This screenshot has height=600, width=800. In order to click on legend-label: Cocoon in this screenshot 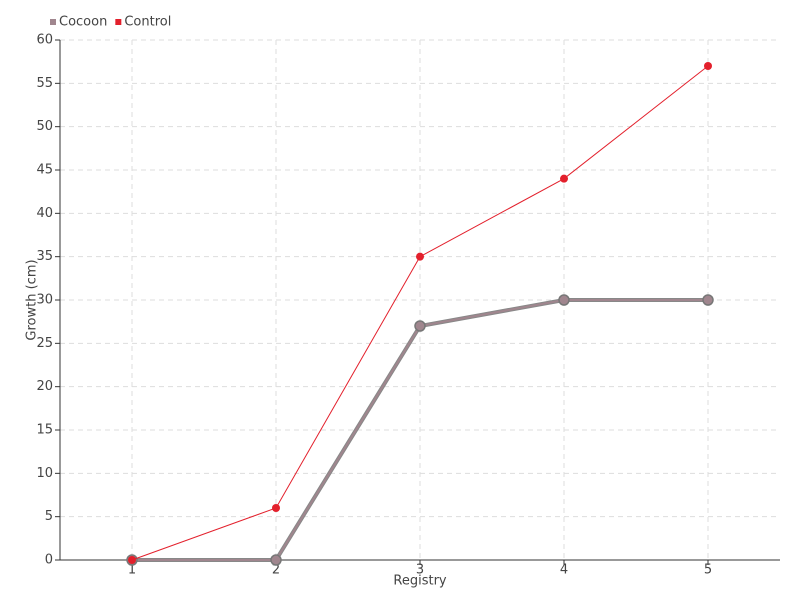, I will do `click(83, 22)`.